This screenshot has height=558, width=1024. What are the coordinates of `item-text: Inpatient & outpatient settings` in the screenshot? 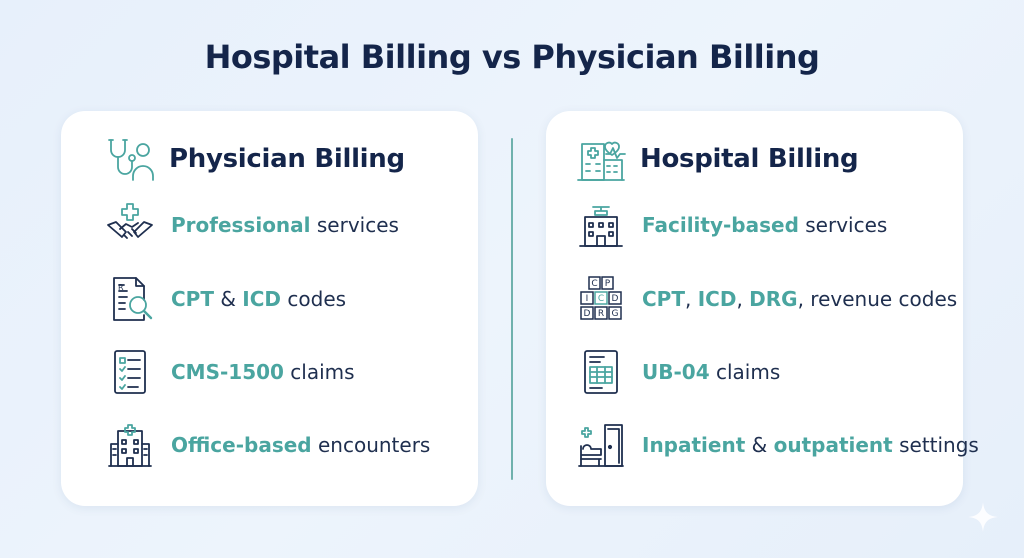 It's located at (810, 445).